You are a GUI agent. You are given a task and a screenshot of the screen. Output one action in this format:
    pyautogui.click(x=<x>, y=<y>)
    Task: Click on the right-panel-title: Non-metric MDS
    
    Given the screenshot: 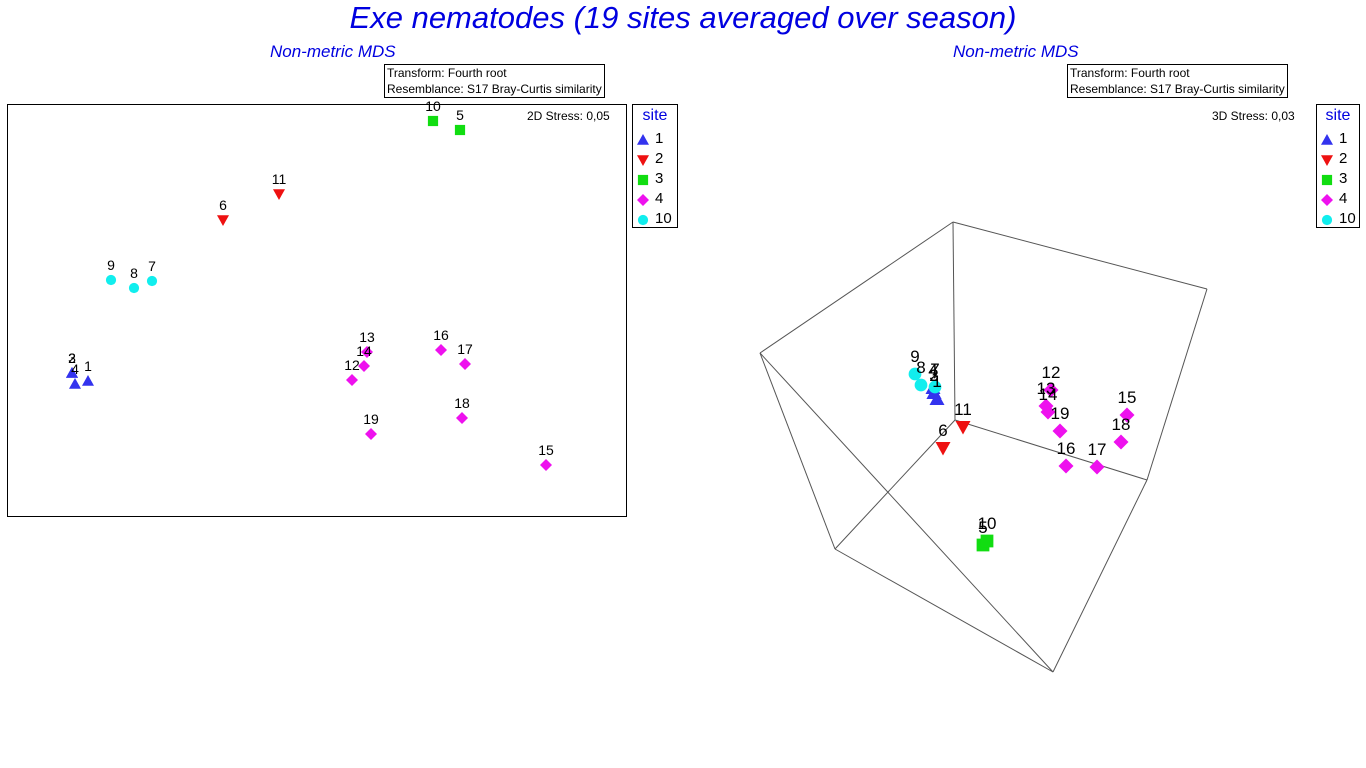 What is the action you would take?
    pyautogui.click(x=1016, y=51)
    